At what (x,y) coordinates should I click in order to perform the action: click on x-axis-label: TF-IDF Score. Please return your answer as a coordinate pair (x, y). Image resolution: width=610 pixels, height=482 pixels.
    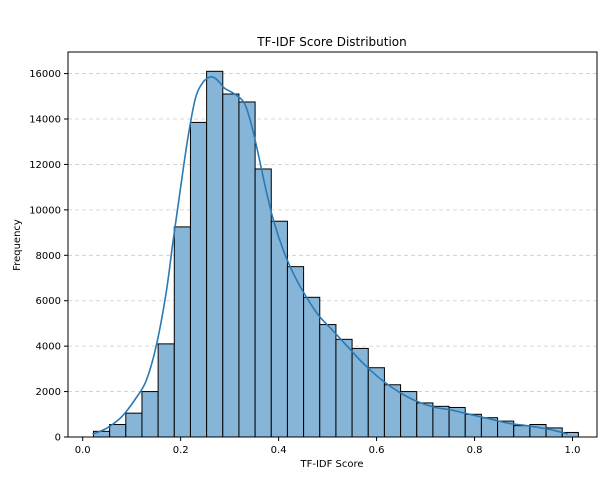
    Looking at the image, I should click on (331, 464).